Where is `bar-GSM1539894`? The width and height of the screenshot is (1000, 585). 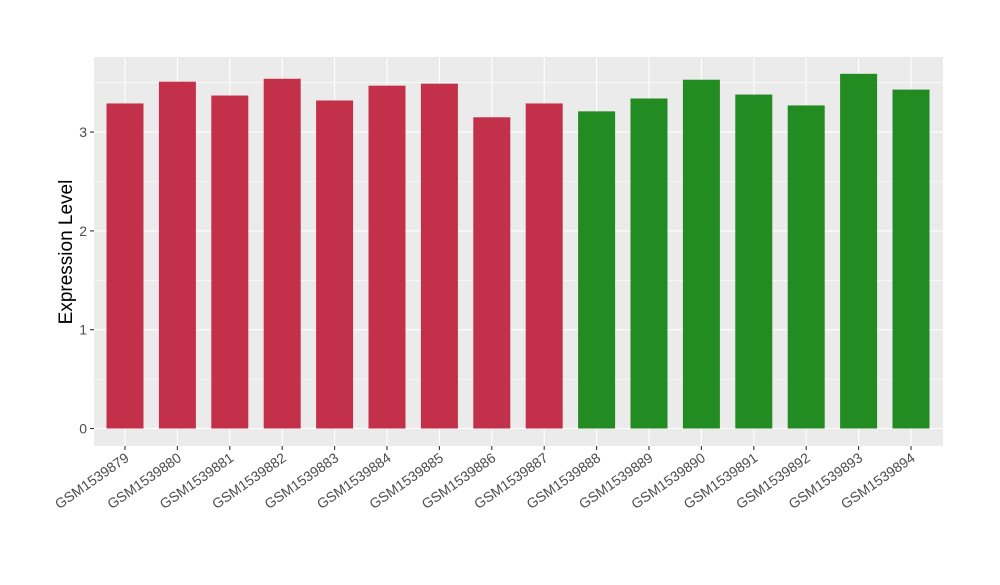 bar-GSM1539894 is located at coordinates (911, 259).